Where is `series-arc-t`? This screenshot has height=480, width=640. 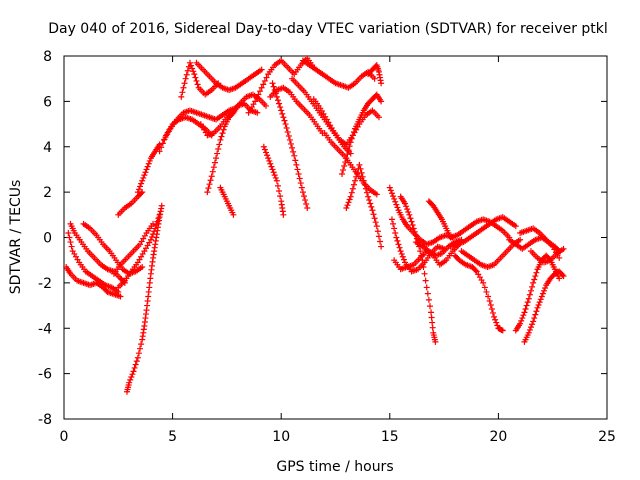
series-arc-t is located at coordinates (296, 110).